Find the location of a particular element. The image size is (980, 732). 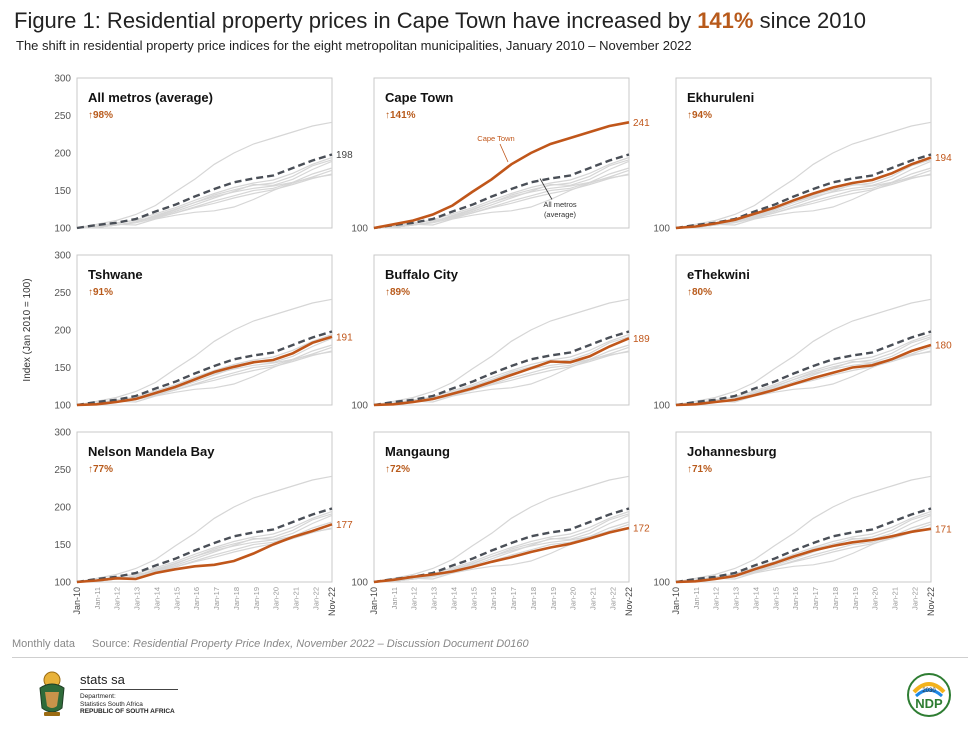

panel-change: ↑77% is located at coordinates (100, 469).